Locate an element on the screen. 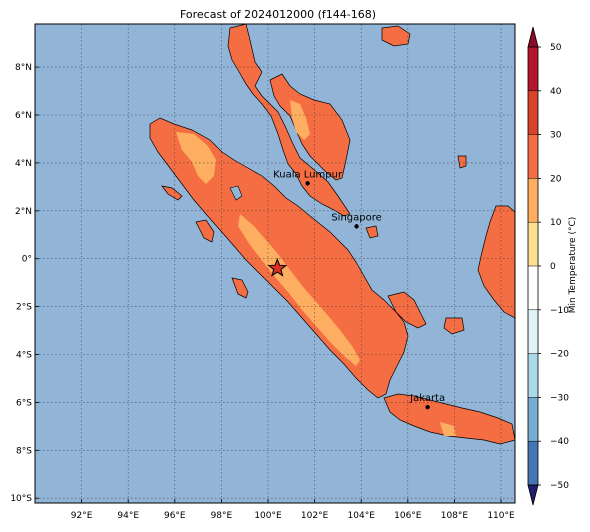 Image resolution: width=590 pixels, height=532 pixels. lat-tick-label: 4°N is located at coordinates (23, 164).